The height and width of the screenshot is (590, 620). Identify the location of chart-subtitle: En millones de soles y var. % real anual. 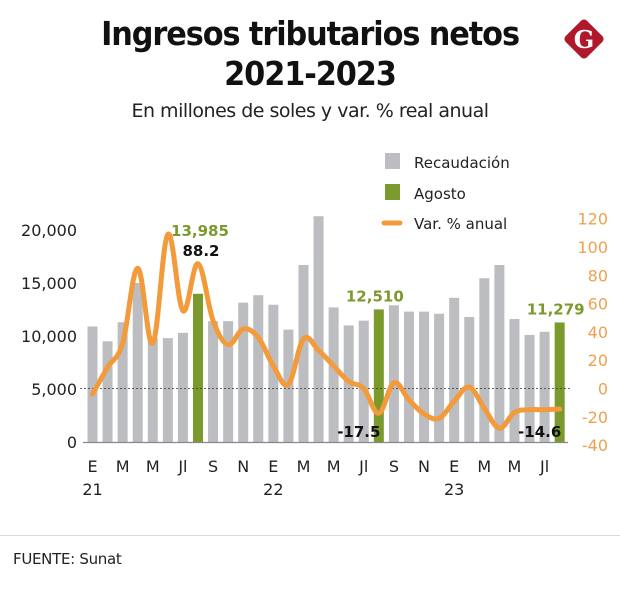
(310, 111).